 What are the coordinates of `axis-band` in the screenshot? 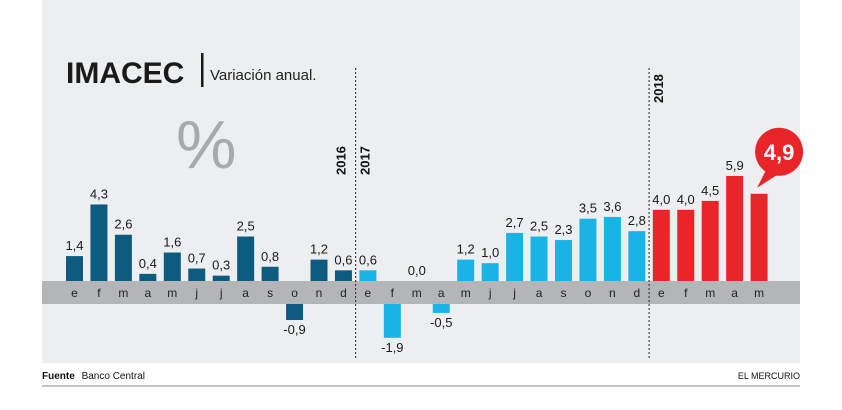 It's located at (421, 292).